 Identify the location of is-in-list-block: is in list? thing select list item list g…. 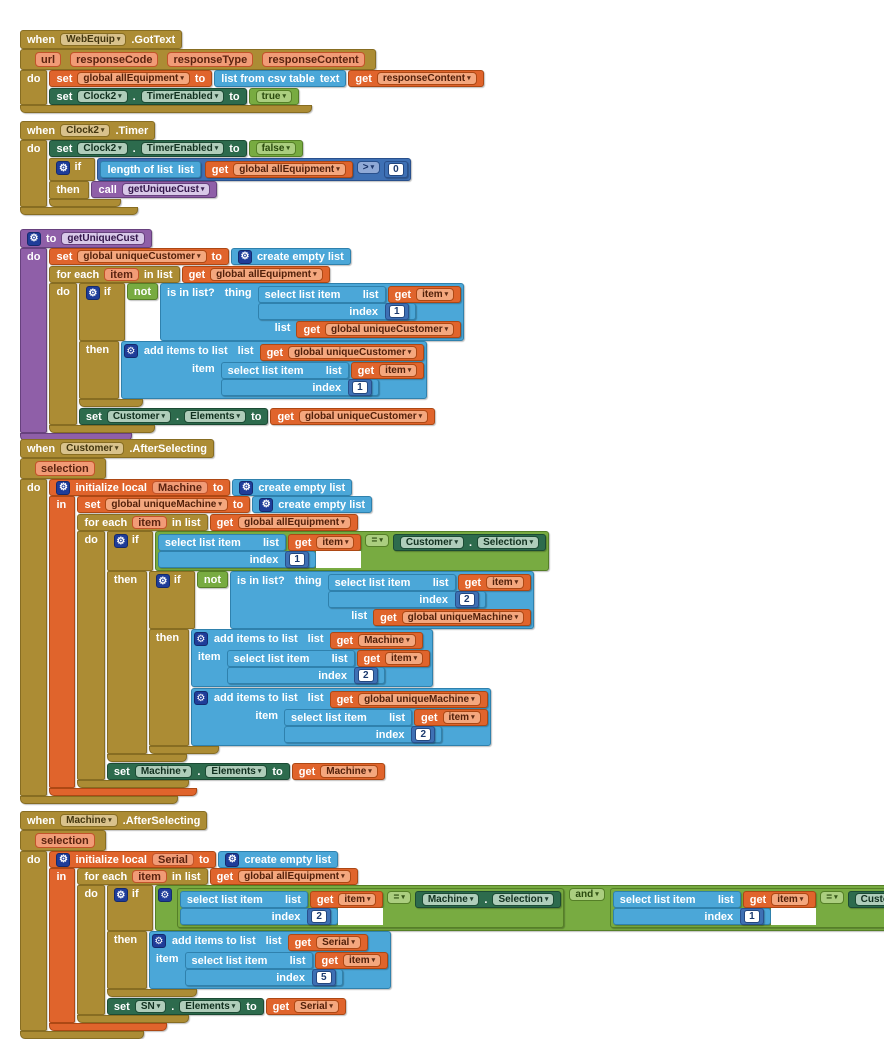
(312, 312).